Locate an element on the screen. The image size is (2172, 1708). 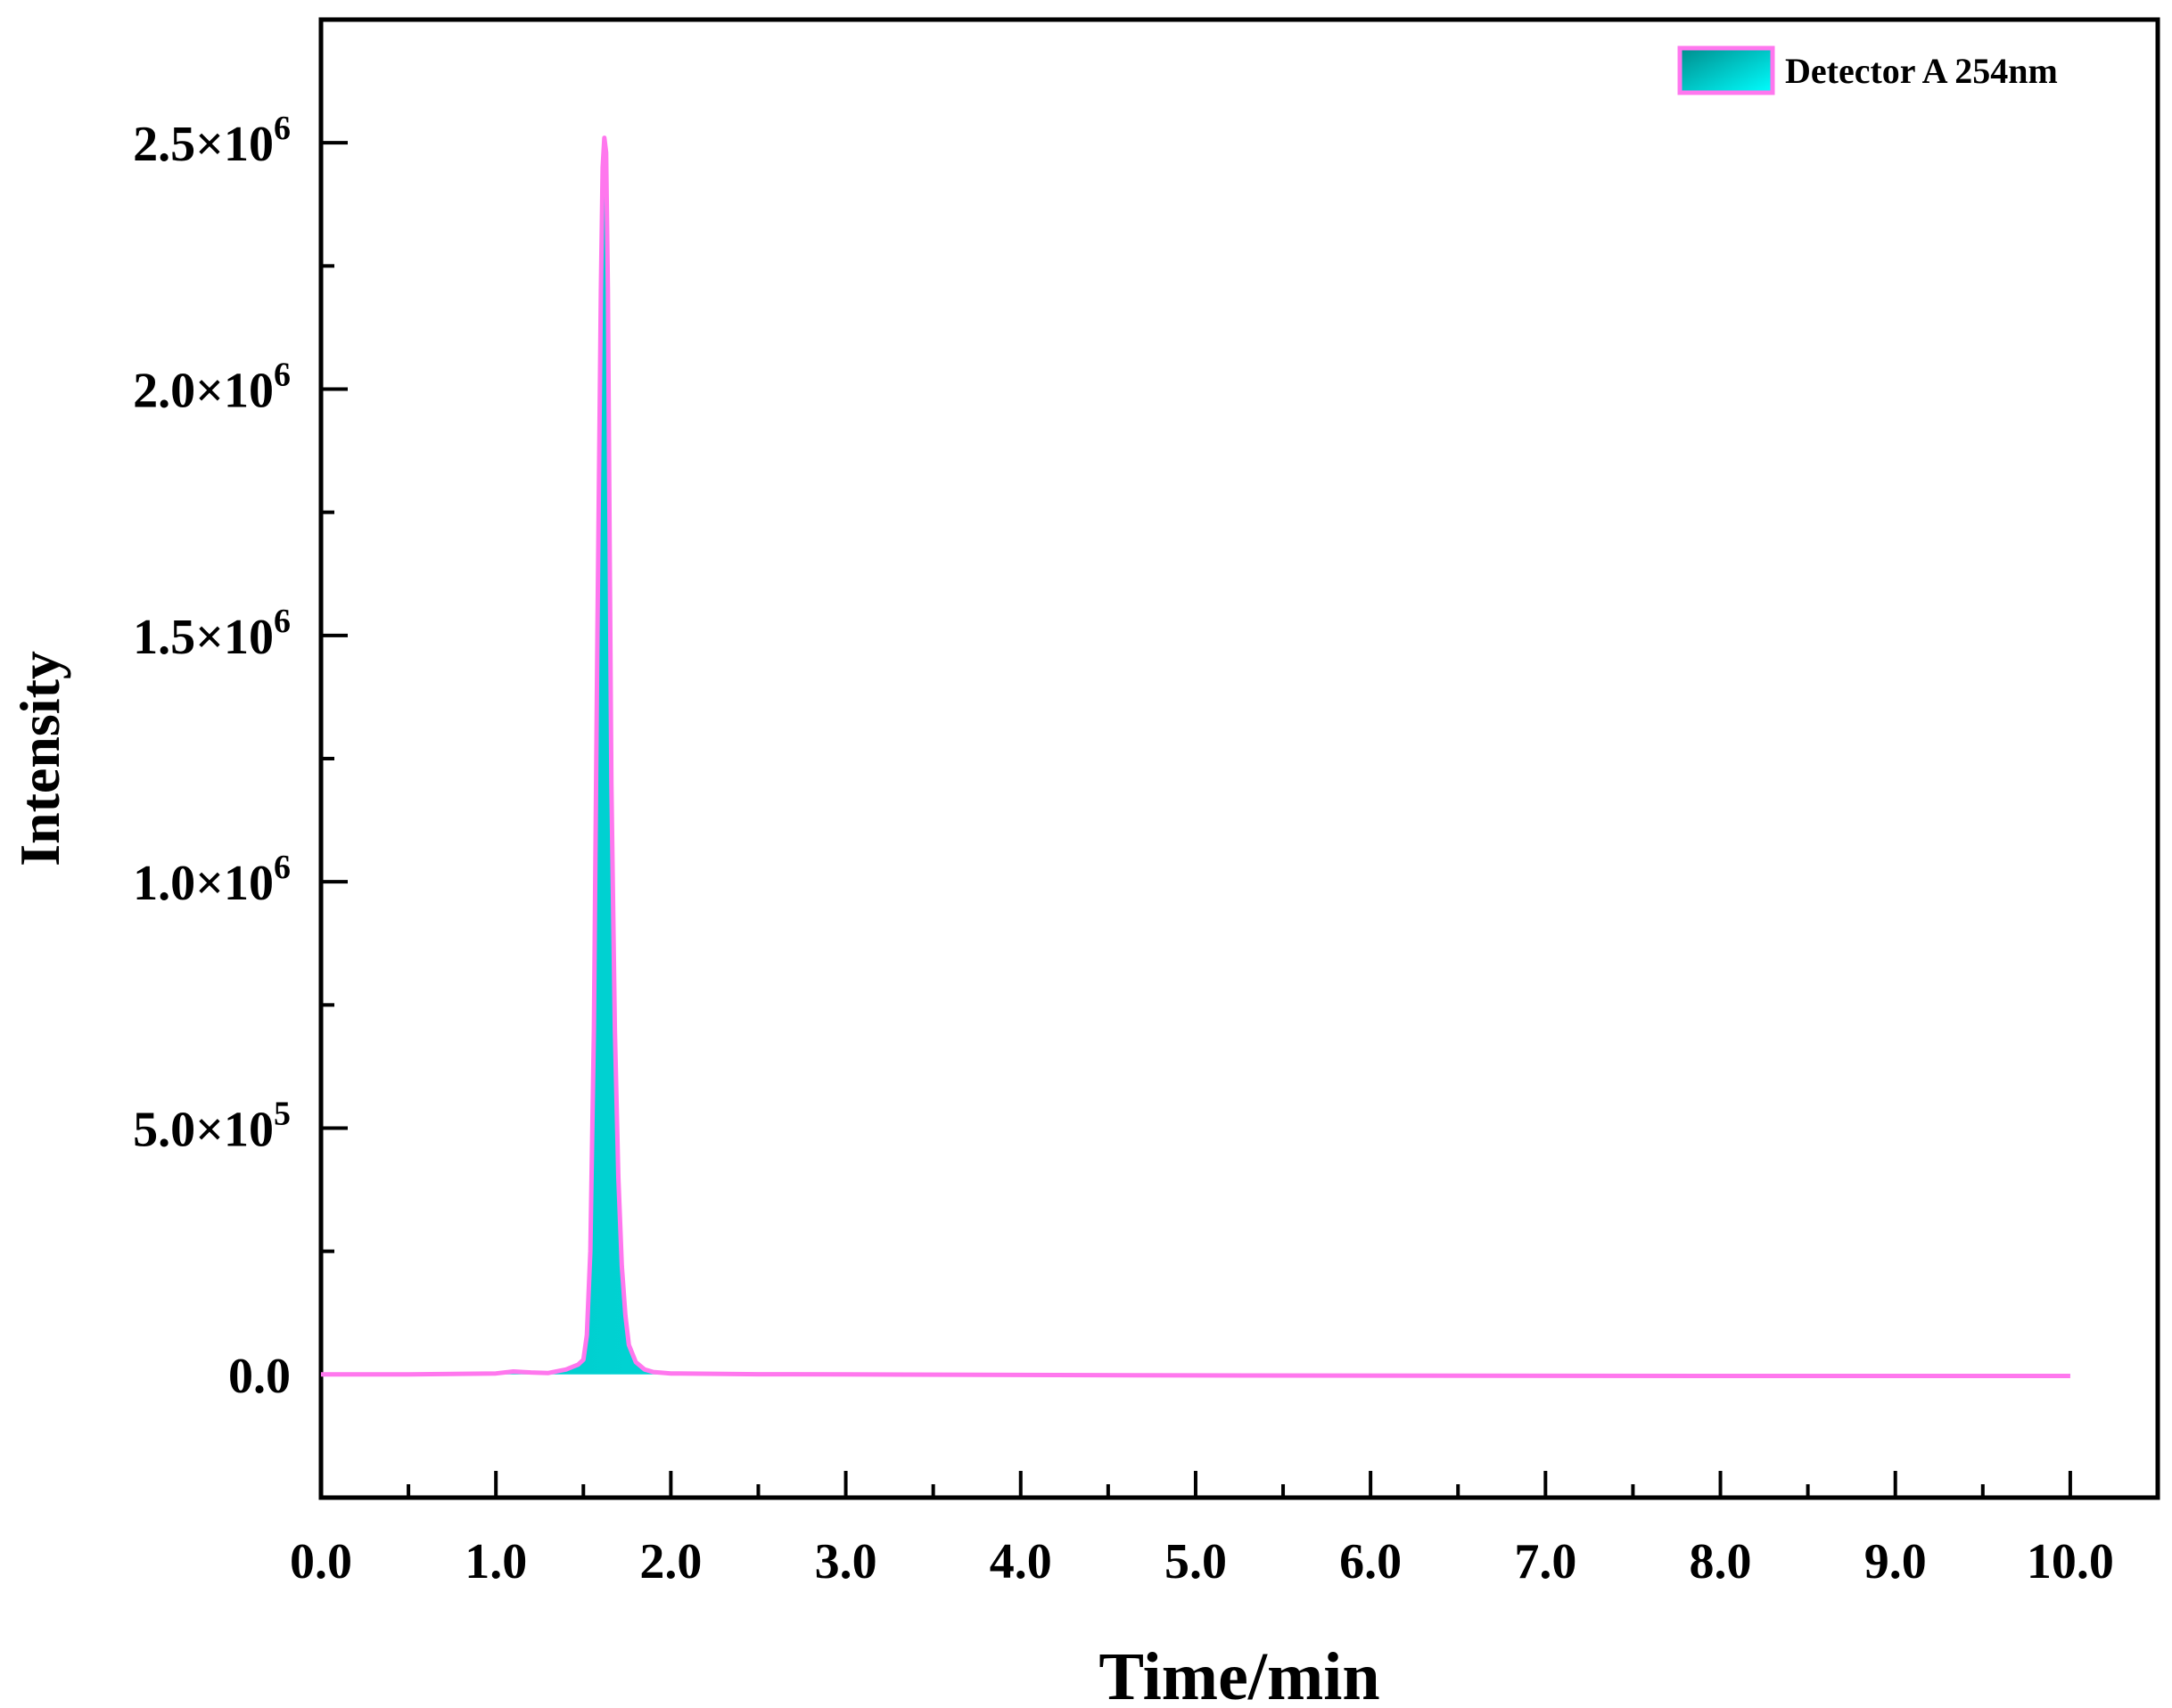
y-tick-label: 1.0×10⁶ is located at coordinates (212, 880).